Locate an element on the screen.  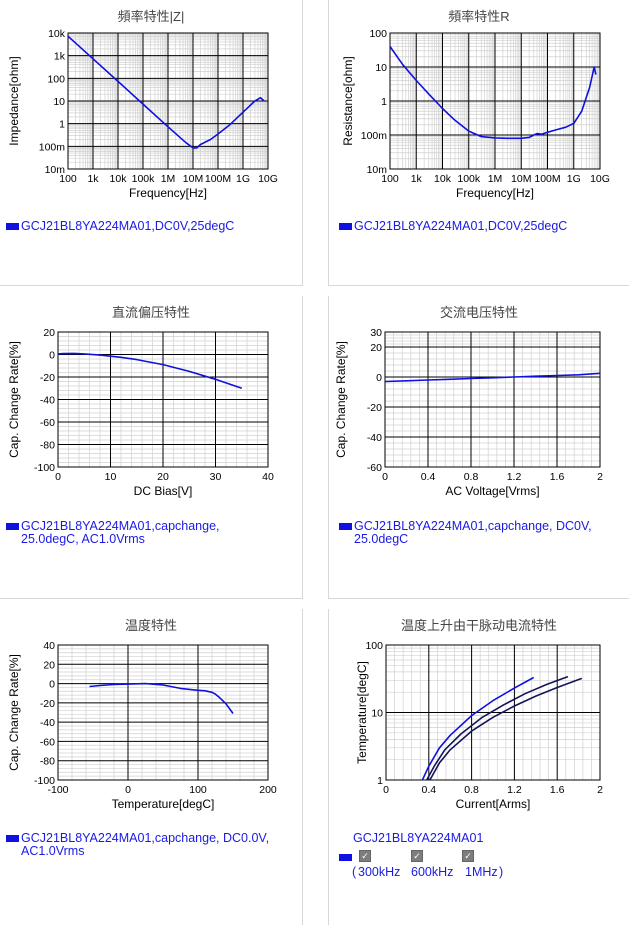
x-tick-label: -100 is located at coordinates (57, 790).